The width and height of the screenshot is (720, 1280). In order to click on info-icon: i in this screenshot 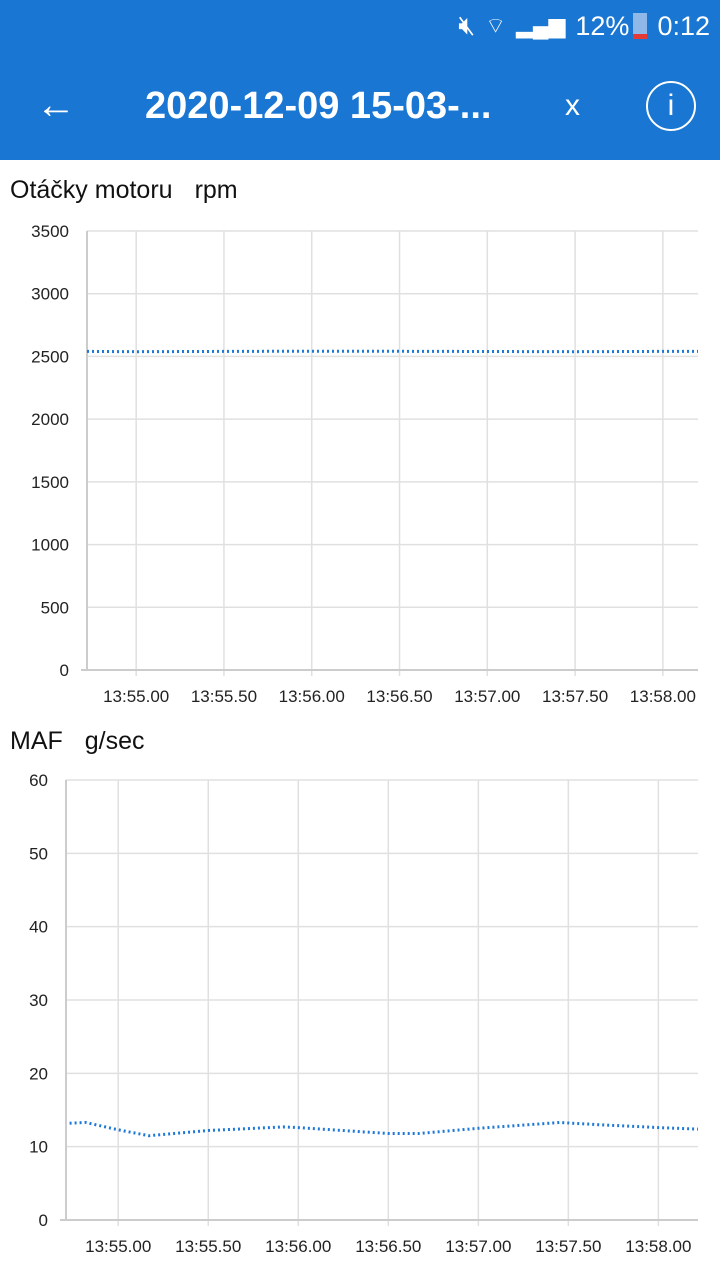, I will do `click(671, 106)`.